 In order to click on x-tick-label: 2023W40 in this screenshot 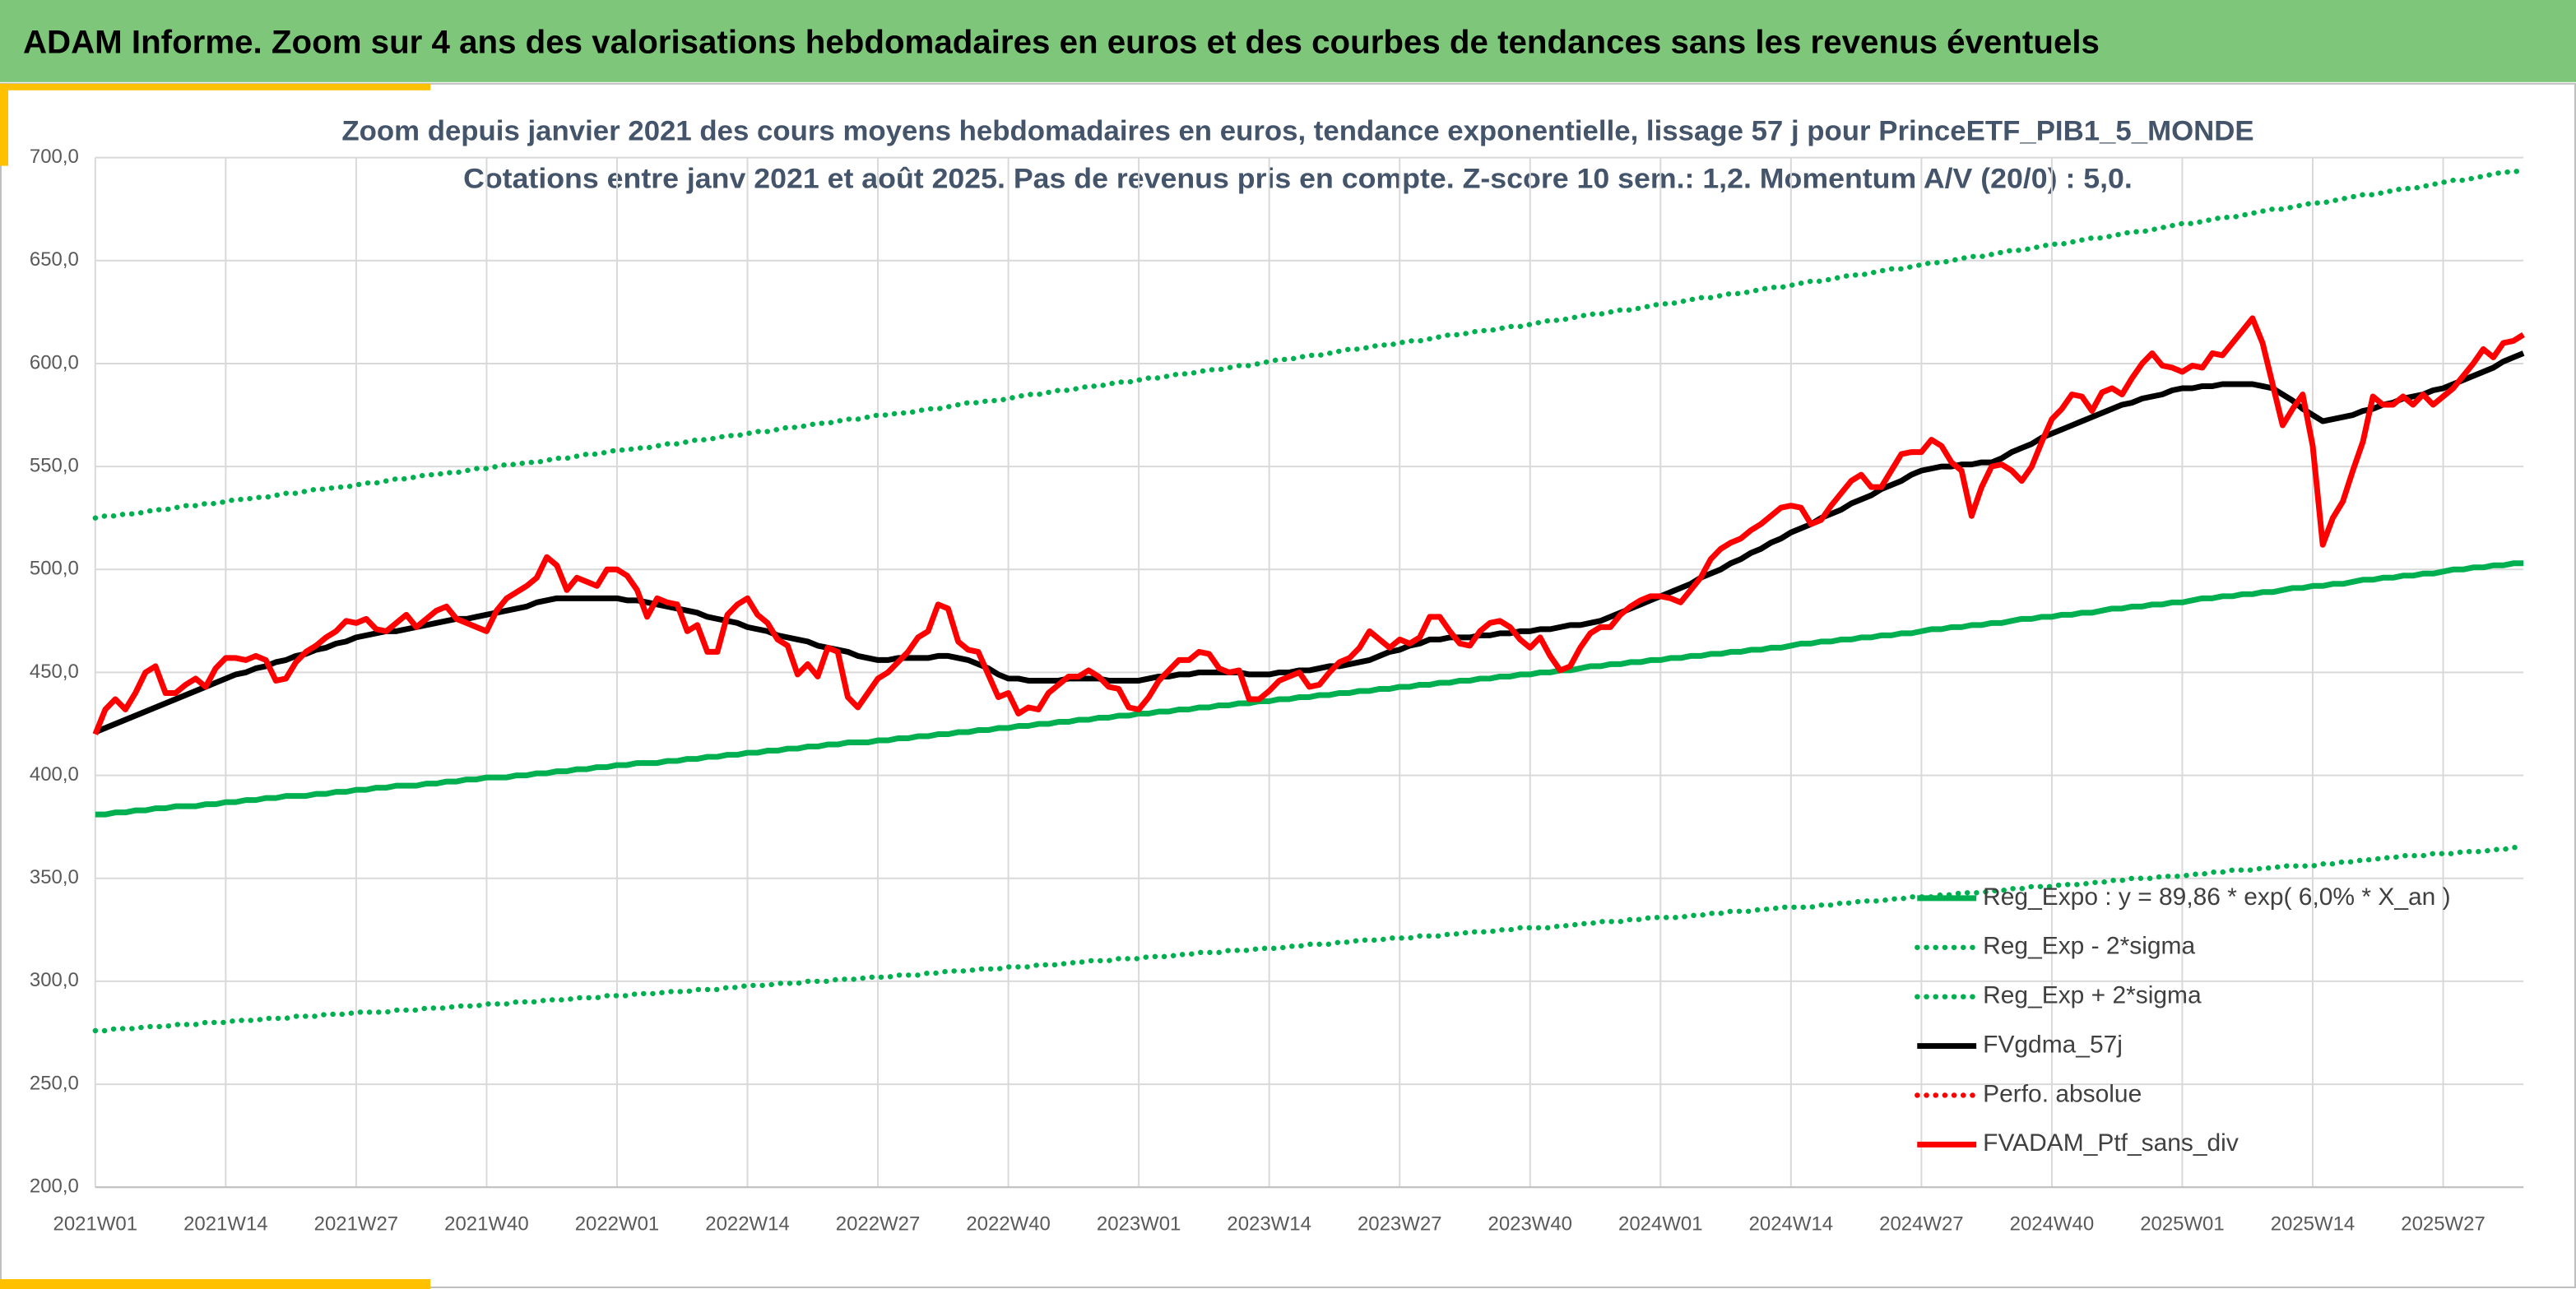, I will do `click(1530, 1223)`.